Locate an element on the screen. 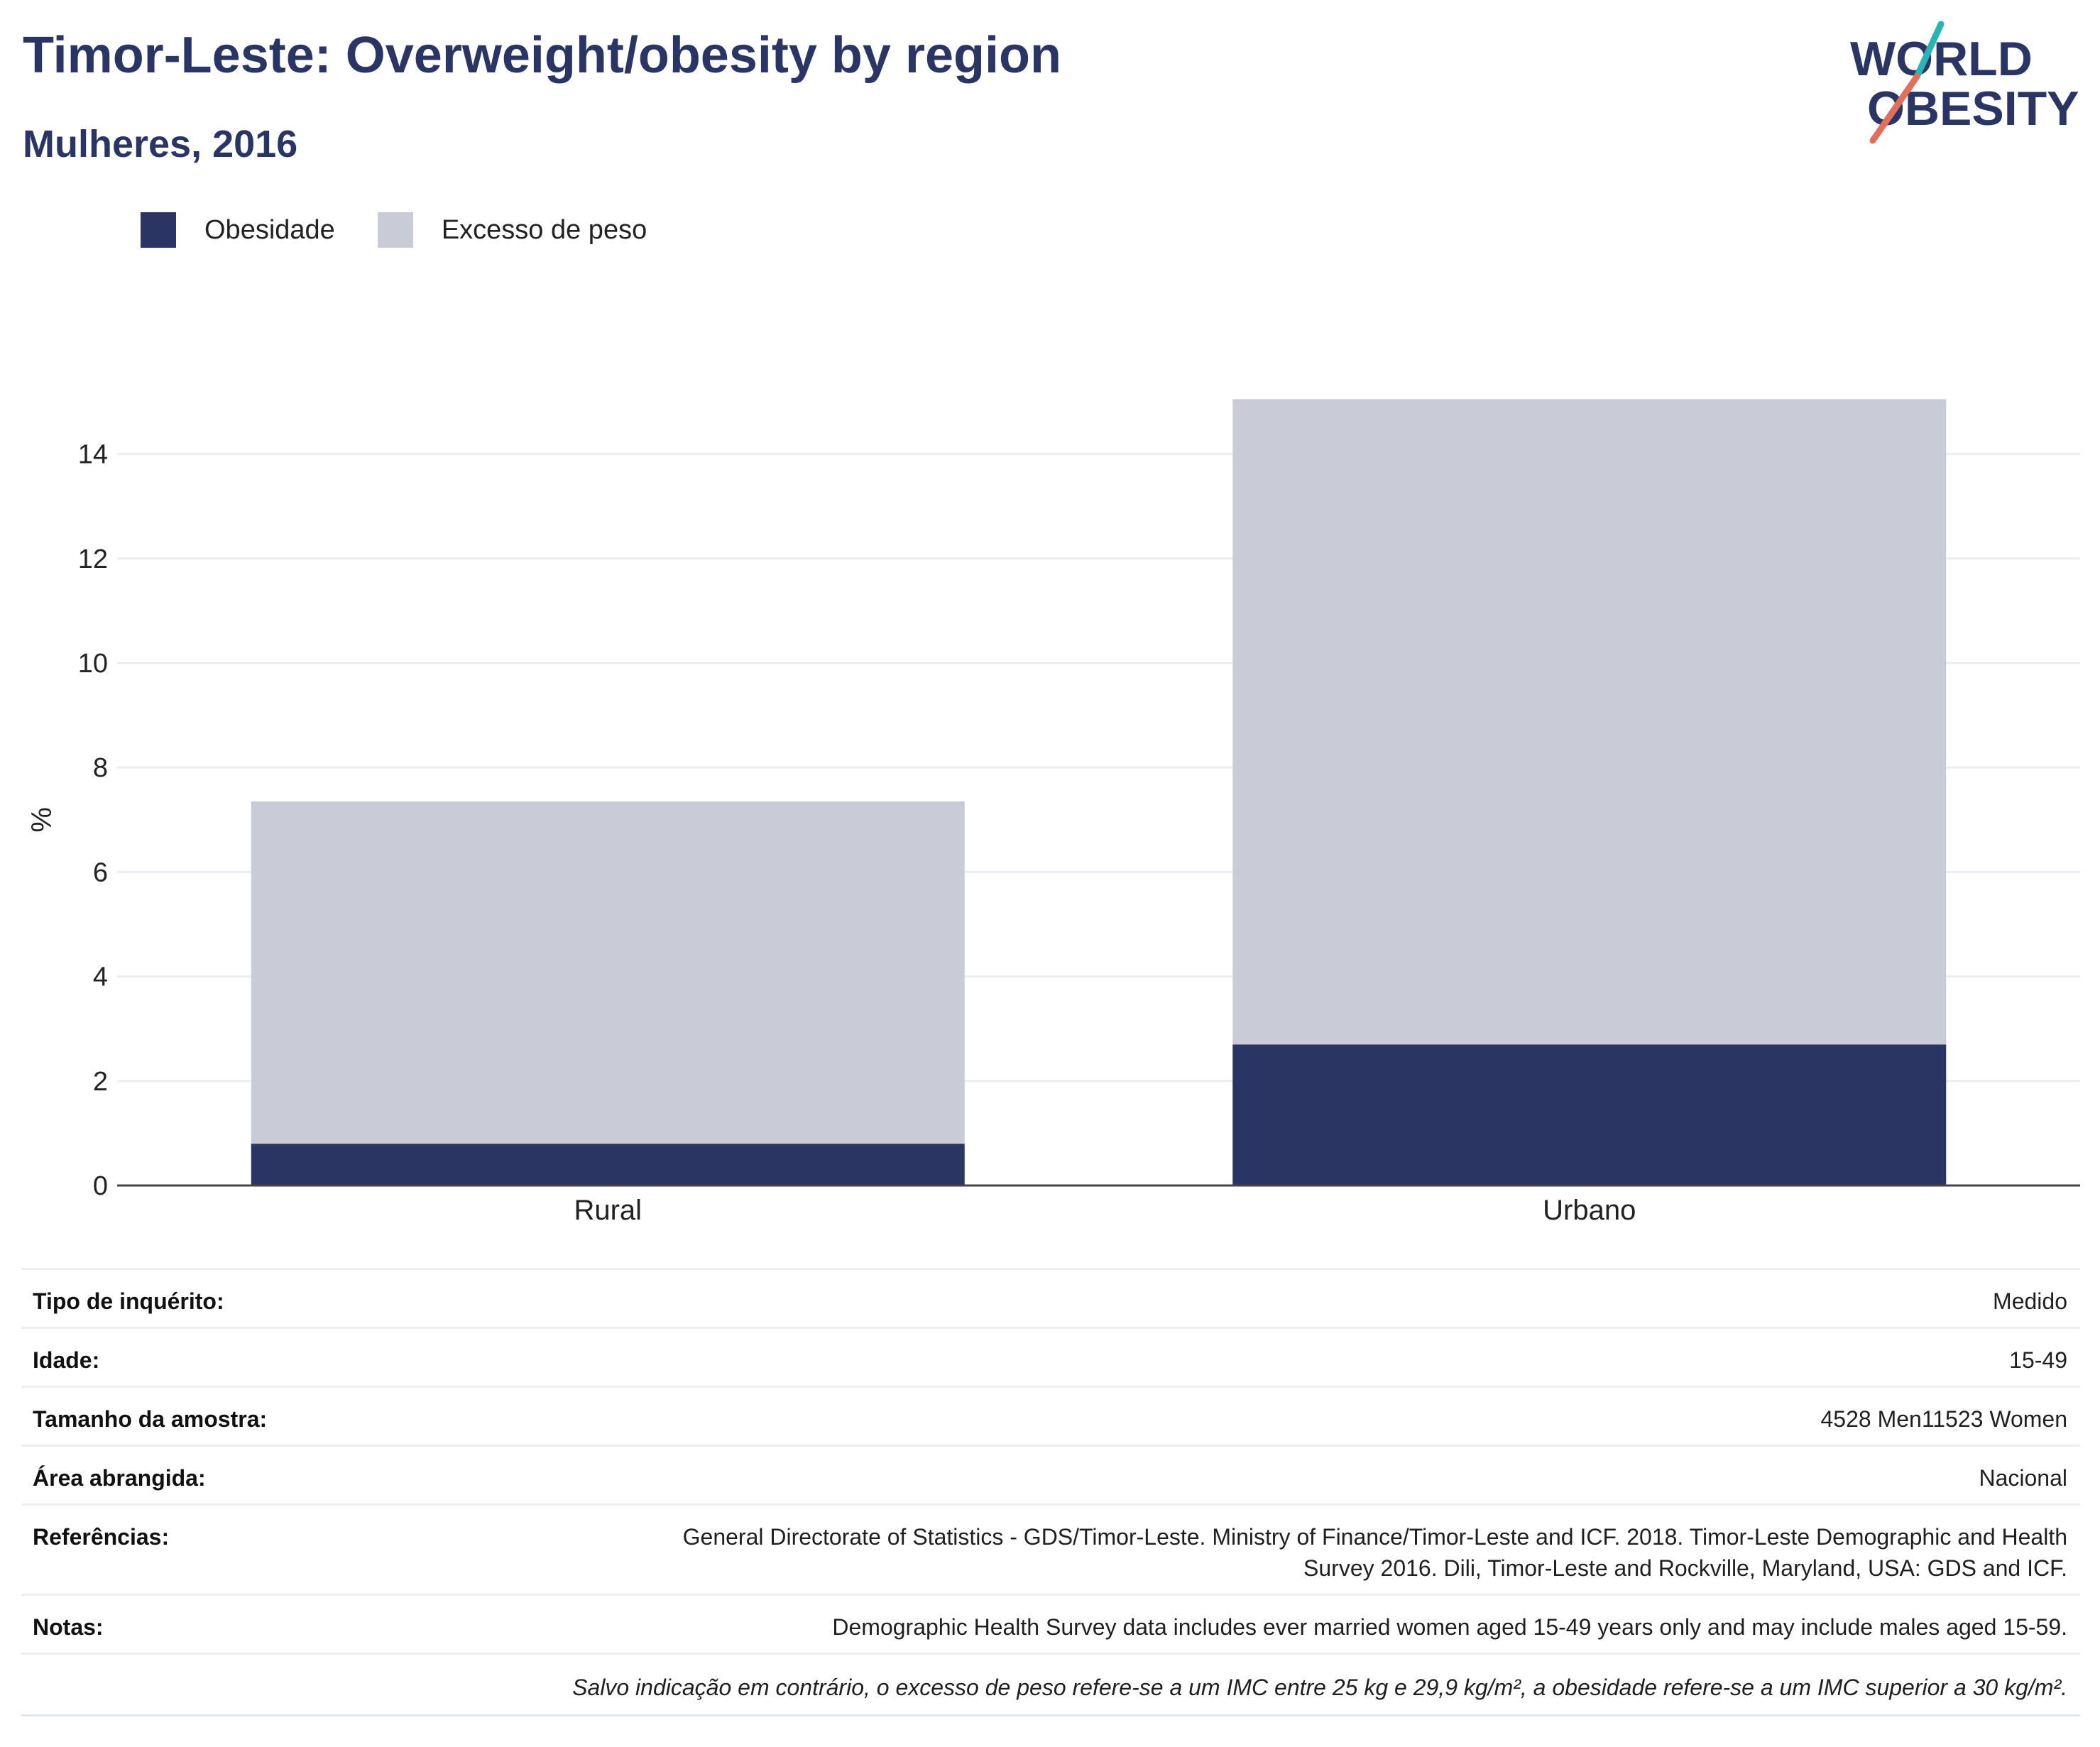 This screenshot has width=2100, height=1747. legend-item-excesso-de-peso: Excesso de peso is located at coordinates (512, 230).